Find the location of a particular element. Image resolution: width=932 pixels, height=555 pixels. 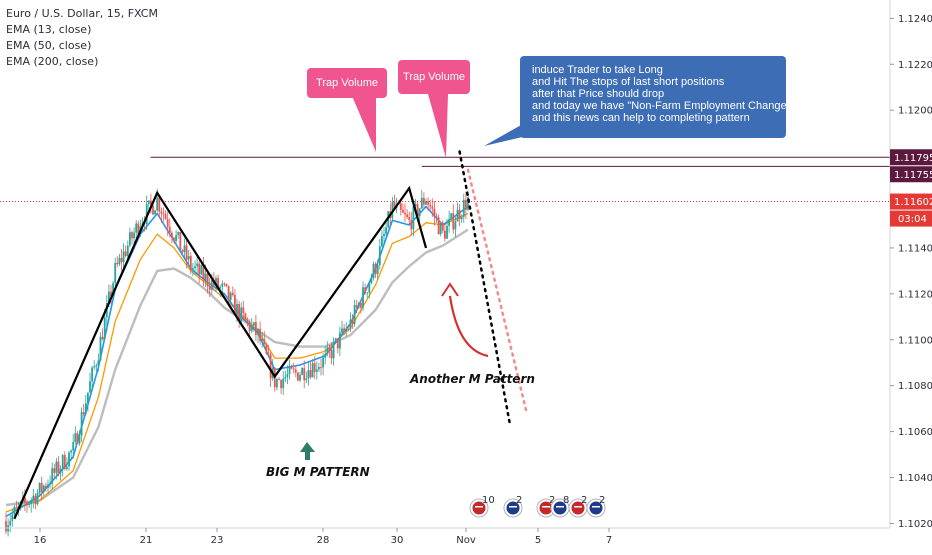

price-tag-current is located at coordinates (911, 201).